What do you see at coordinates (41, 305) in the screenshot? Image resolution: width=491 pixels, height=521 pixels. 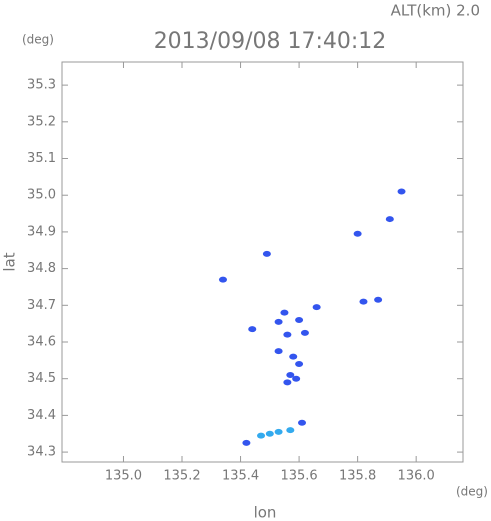 I see `y-tick-label: 34.7` at bounding box center [41, 305].